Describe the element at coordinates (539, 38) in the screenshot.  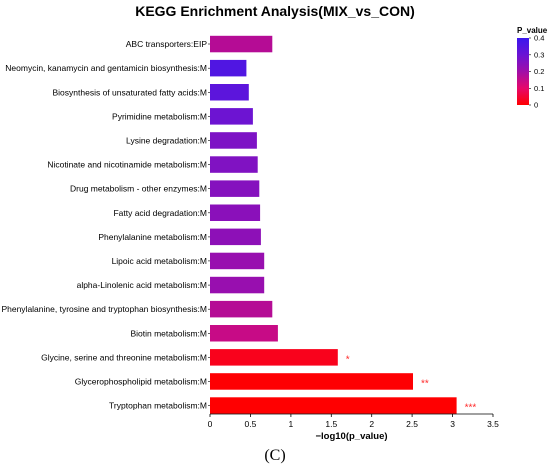
I see `legend-tick-label-0: 0.4` at that location.